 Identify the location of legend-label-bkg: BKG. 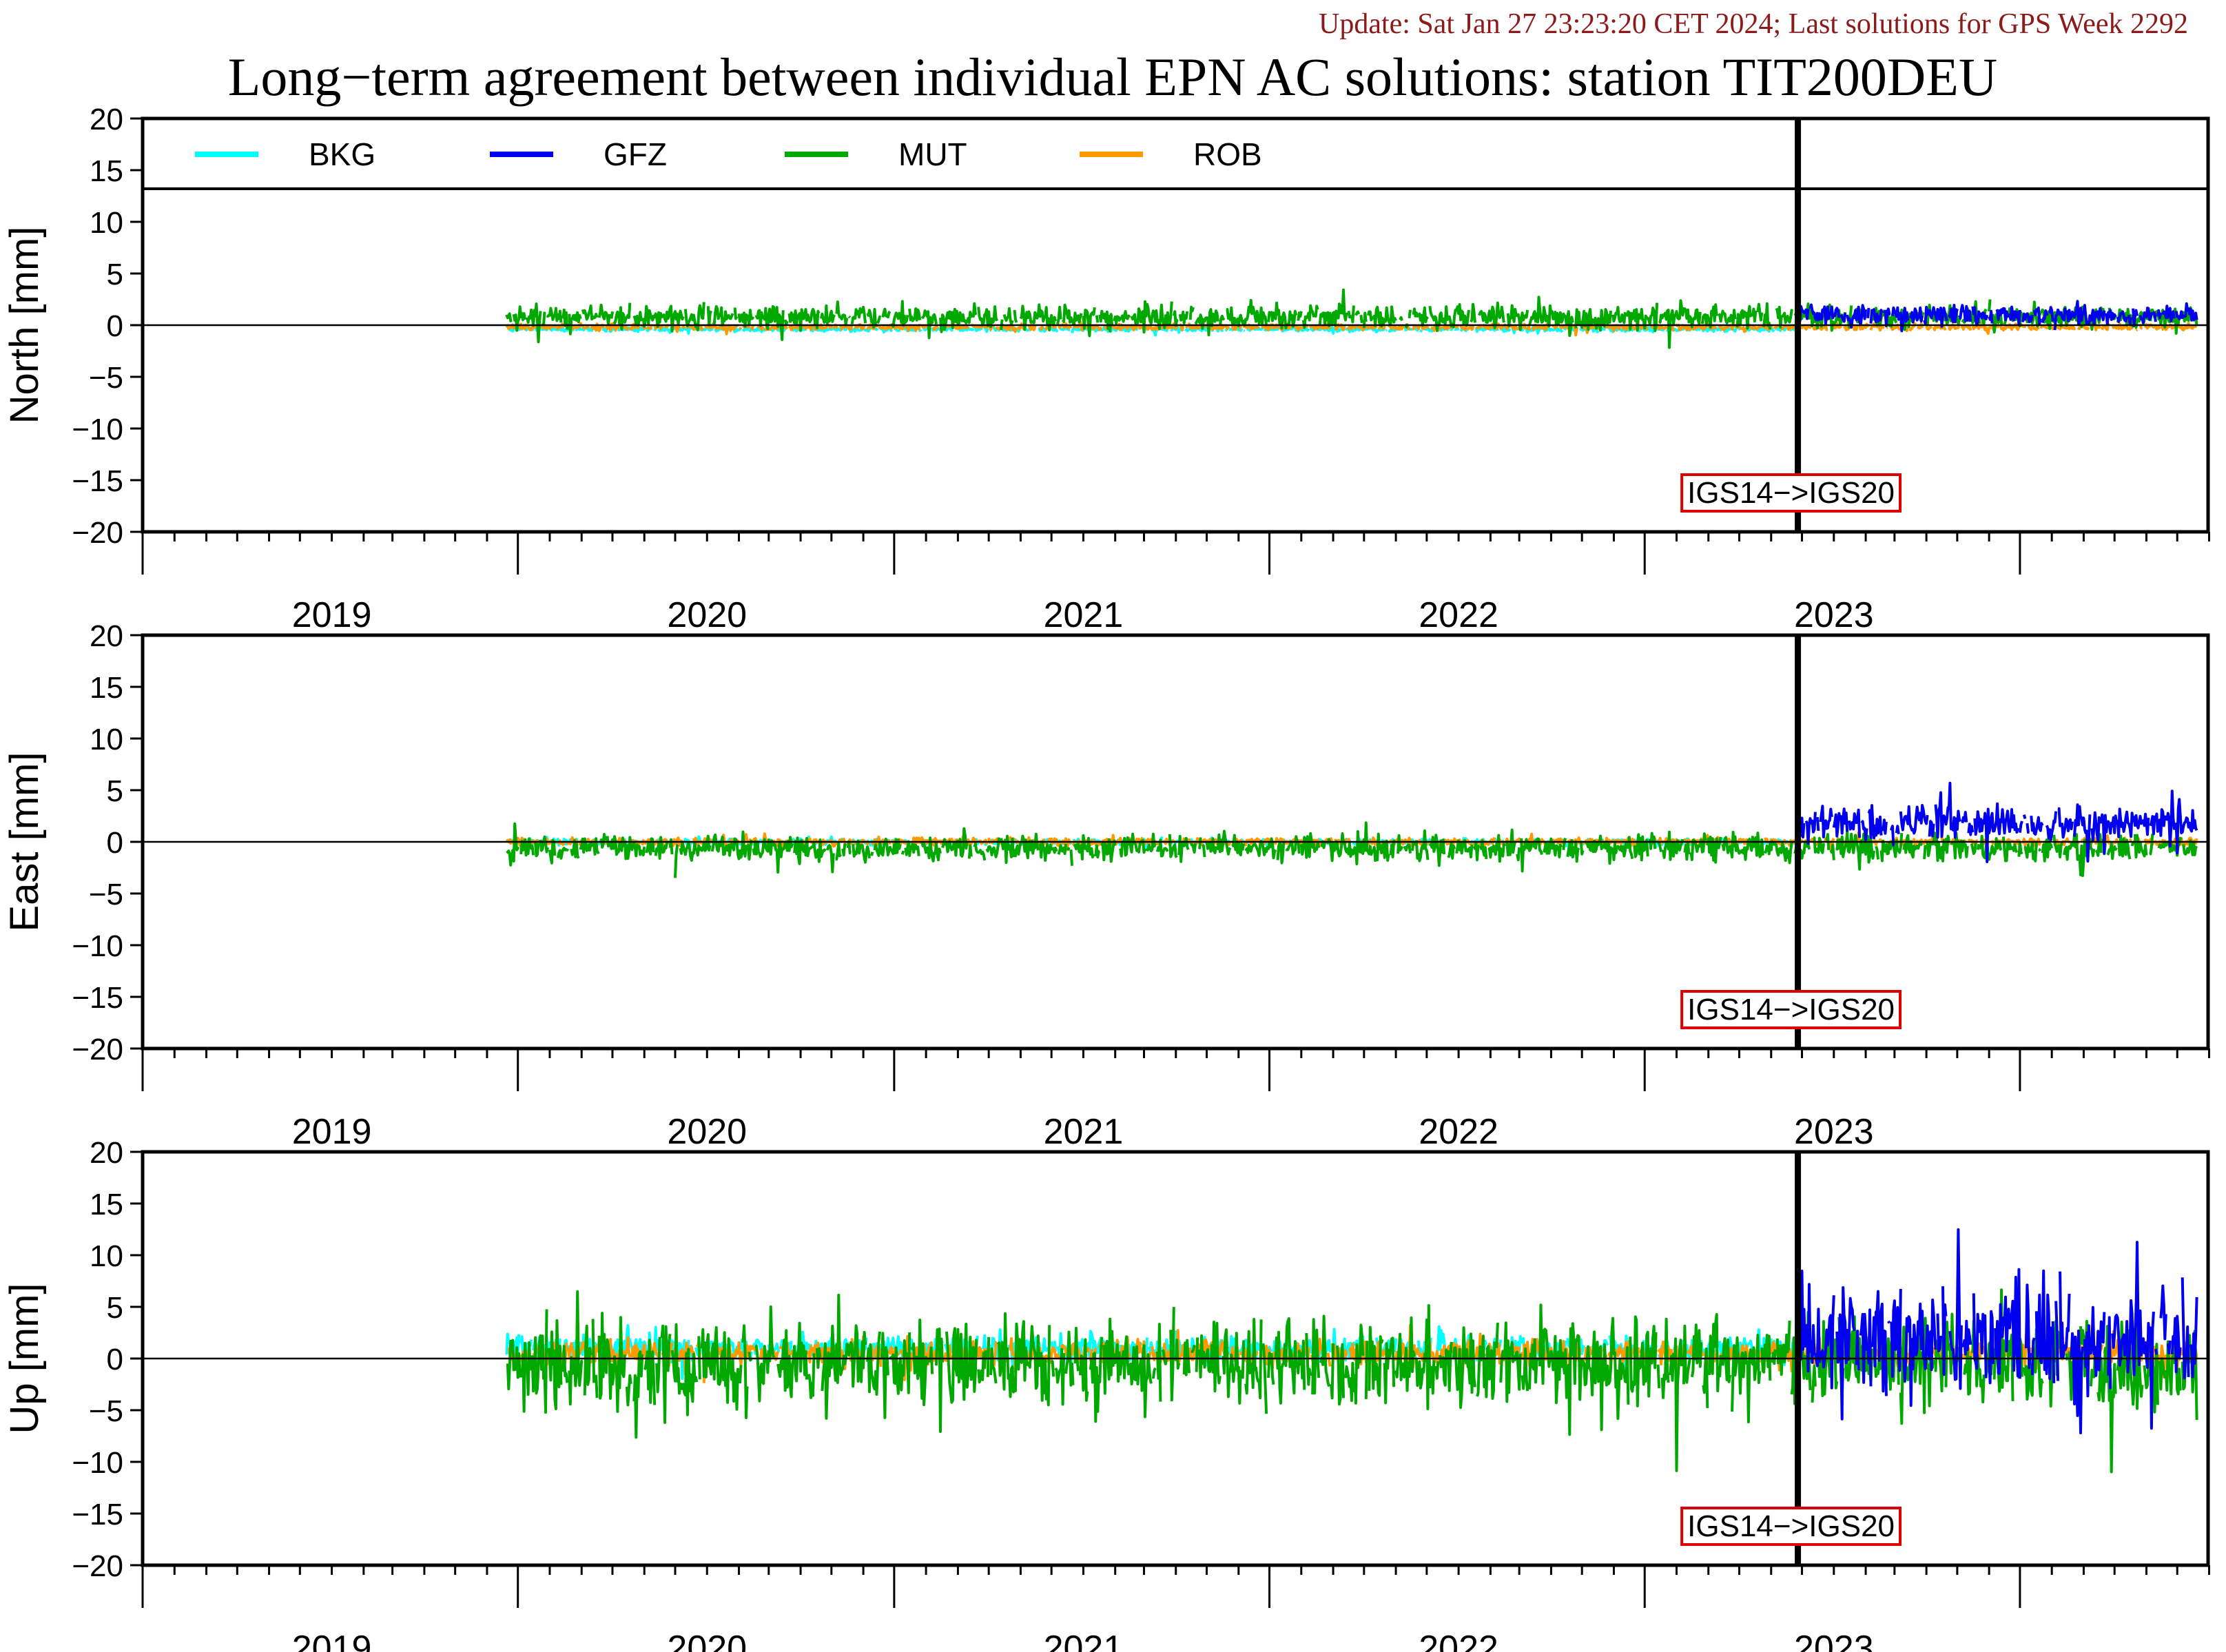
(342, 154).